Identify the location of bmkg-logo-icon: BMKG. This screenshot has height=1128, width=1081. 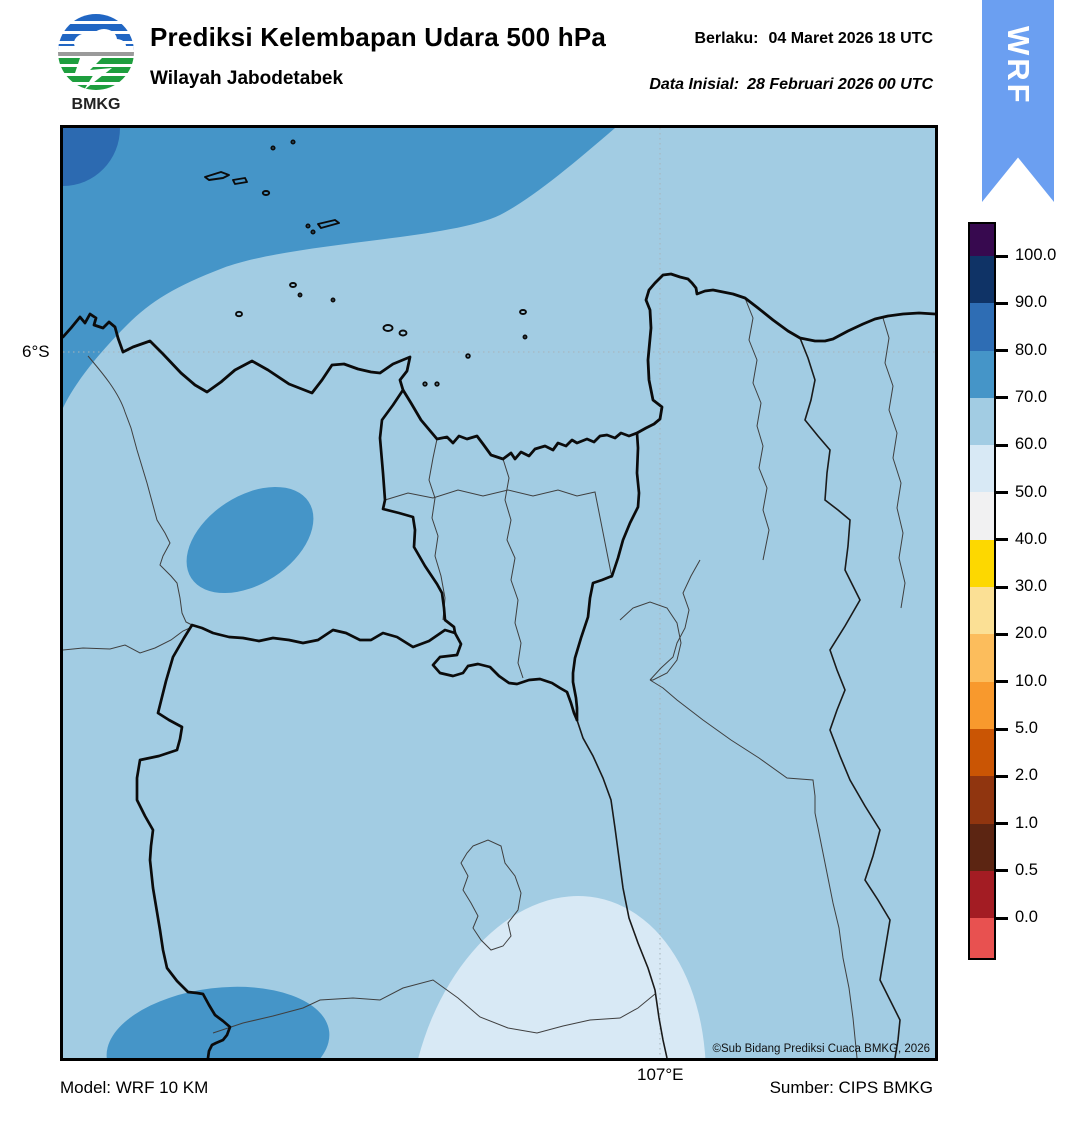
(96, 63).